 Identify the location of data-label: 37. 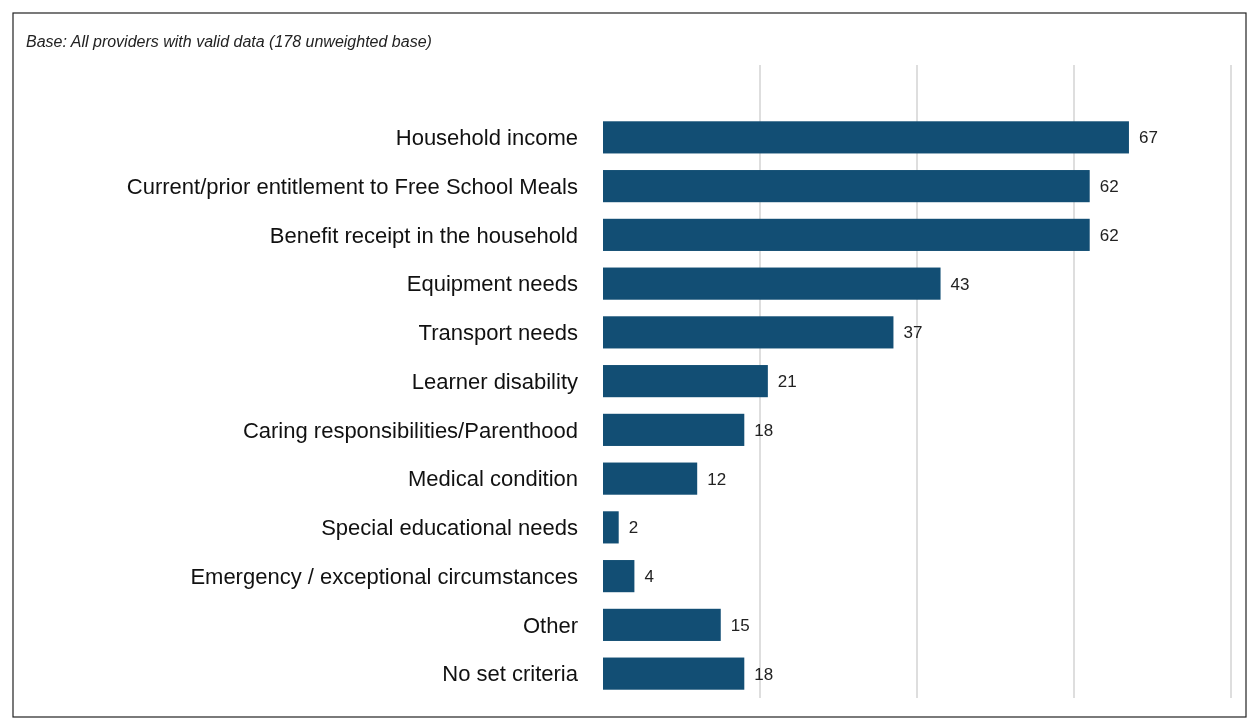
(913, 333).